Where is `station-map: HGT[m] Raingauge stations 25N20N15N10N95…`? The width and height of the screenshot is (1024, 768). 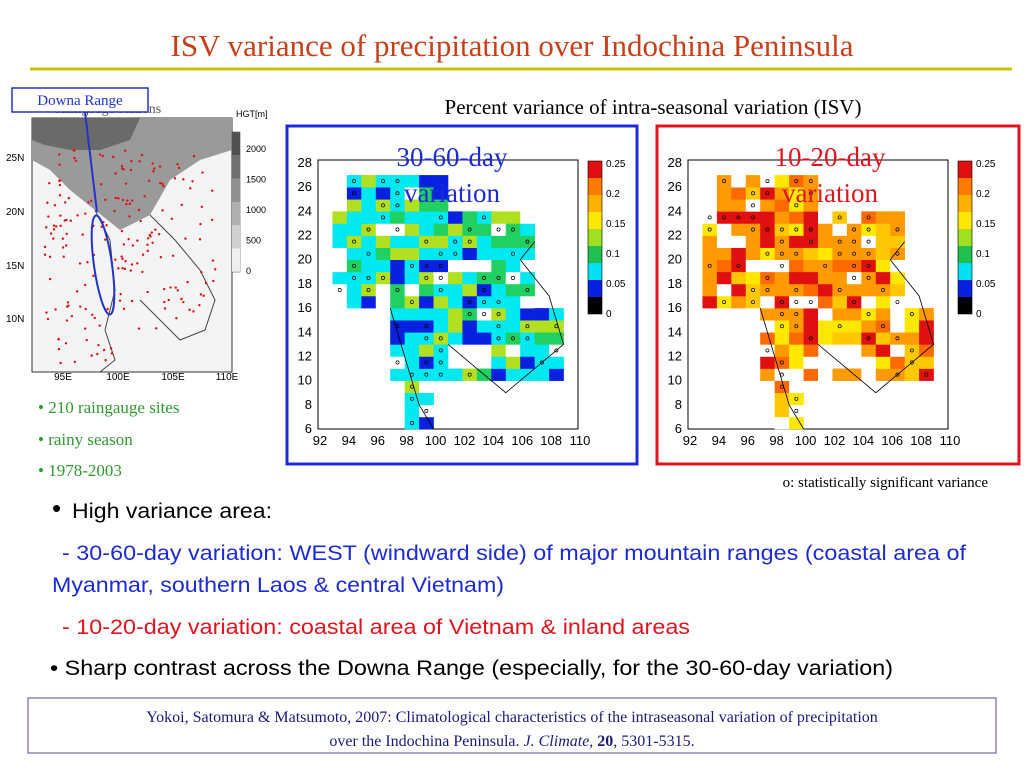 station-map: HGT[m] Raingauge stations 25N20N15N10N95… is located at coordinates (137, 242).